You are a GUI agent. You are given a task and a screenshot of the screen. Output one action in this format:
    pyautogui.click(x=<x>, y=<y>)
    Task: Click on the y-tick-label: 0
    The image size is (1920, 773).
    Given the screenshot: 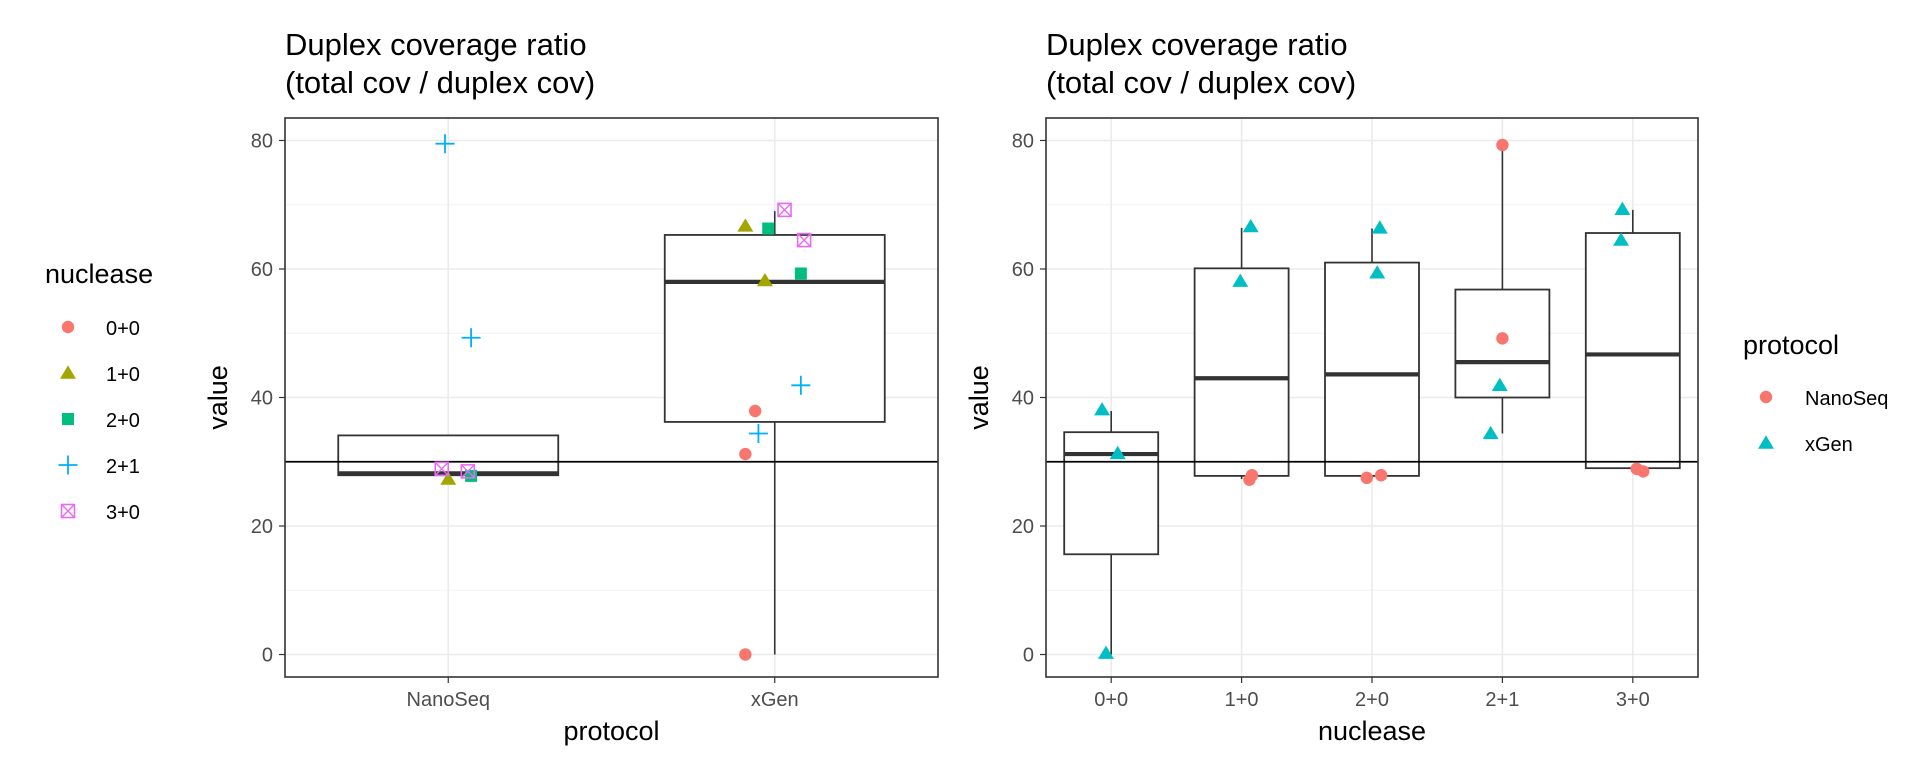 What is the action you would take?
    pyautogui.click(x=267, y=656)
    